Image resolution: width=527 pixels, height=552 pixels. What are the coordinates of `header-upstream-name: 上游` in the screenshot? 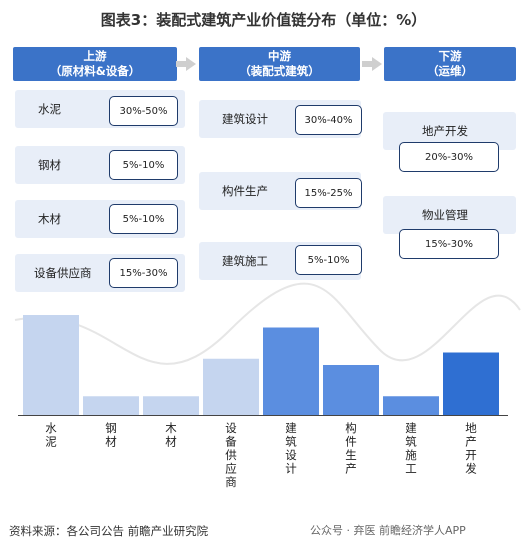 It's located at (95, 56).